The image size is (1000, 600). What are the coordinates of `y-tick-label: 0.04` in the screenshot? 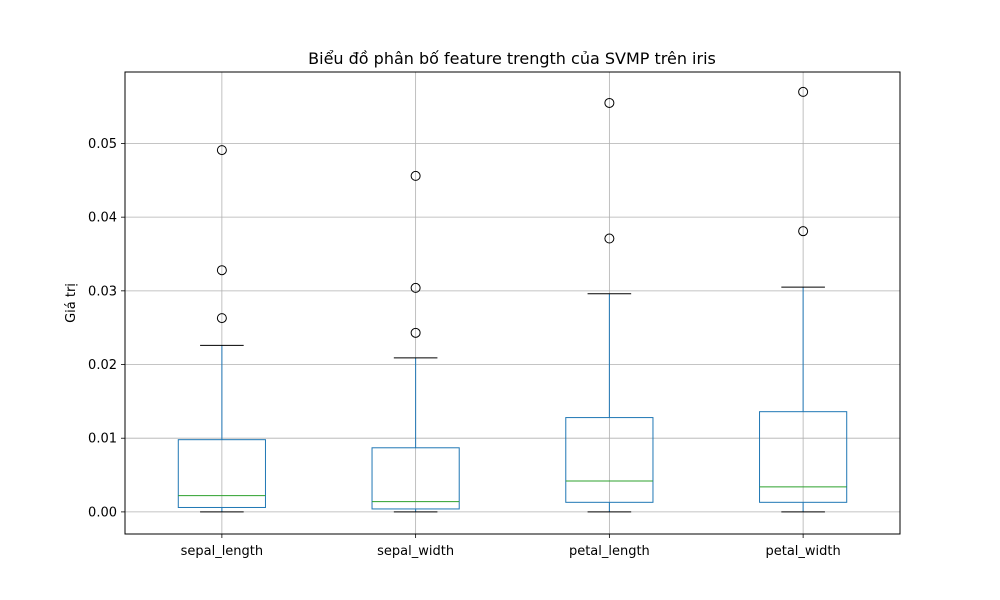 It's located at (102, 218).